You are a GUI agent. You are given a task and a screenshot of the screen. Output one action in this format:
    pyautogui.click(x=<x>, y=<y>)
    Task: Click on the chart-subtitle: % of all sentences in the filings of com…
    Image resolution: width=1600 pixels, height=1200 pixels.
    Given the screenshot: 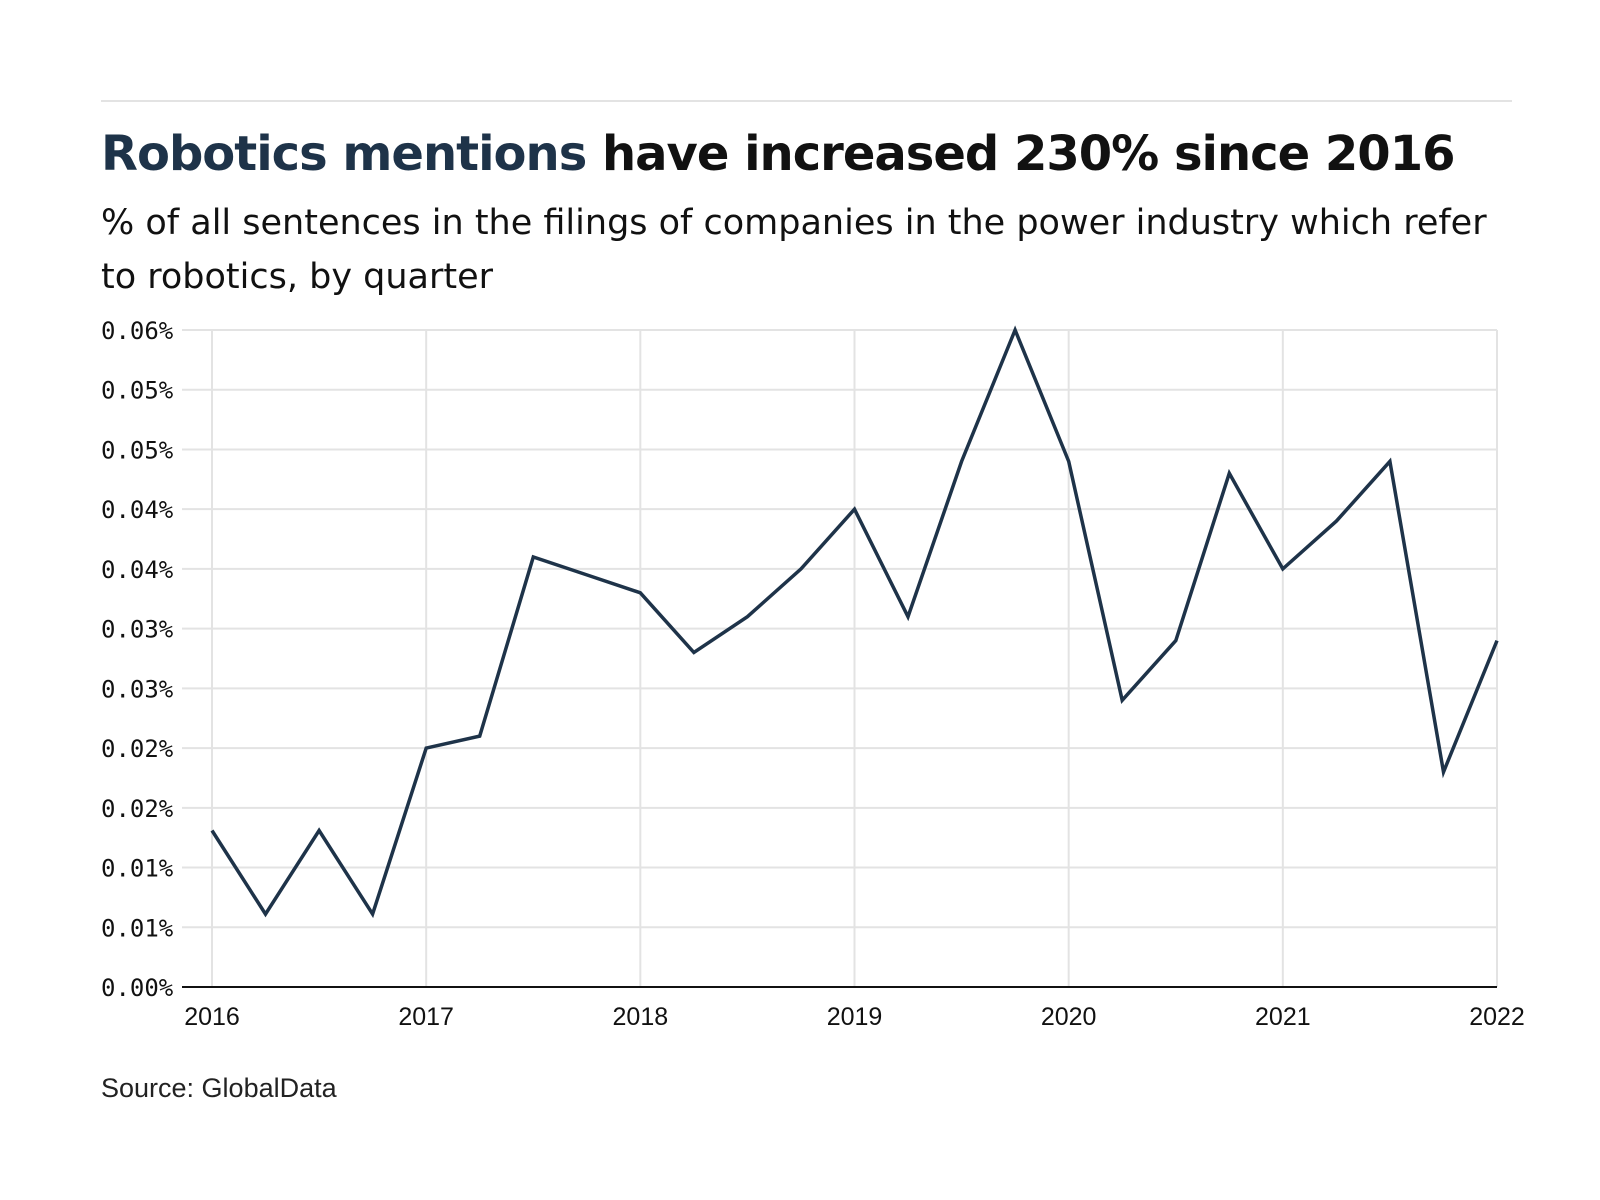 What is the action you would take?
    pyautogui.click(x=794, y=250)
    